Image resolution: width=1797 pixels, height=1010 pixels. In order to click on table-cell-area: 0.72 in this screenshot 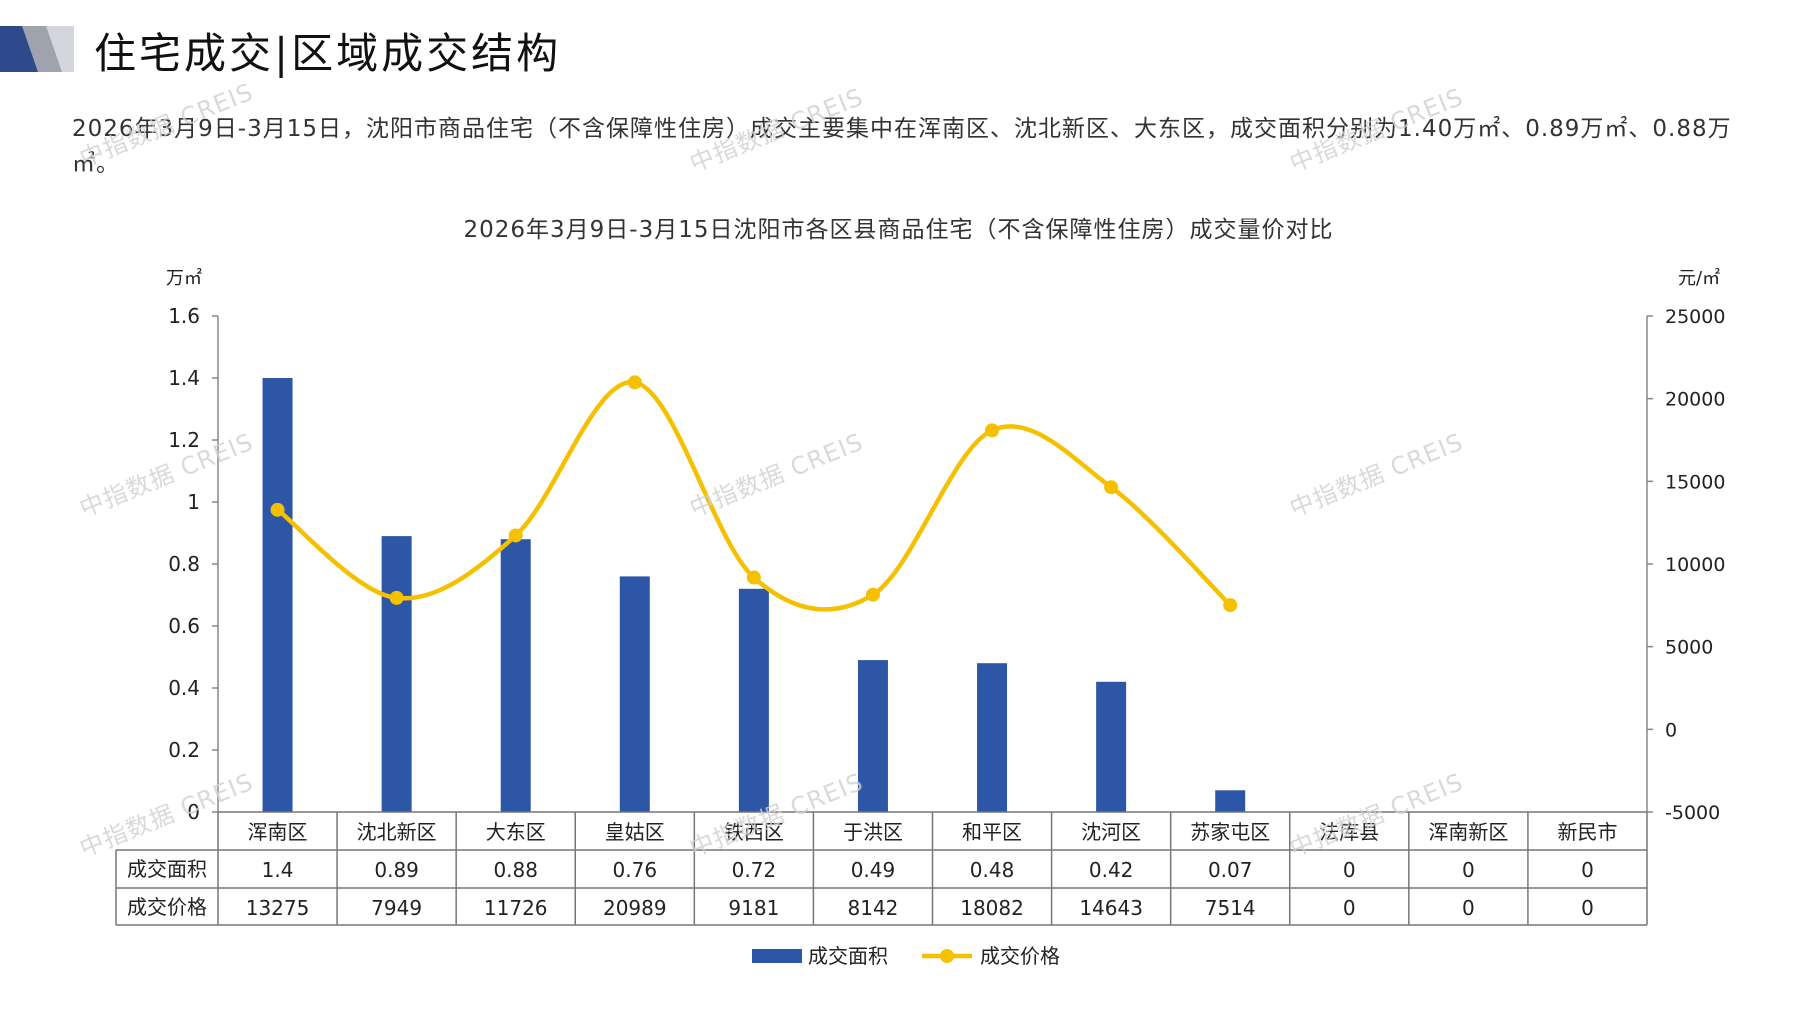, I will do `click(754, 870)`.